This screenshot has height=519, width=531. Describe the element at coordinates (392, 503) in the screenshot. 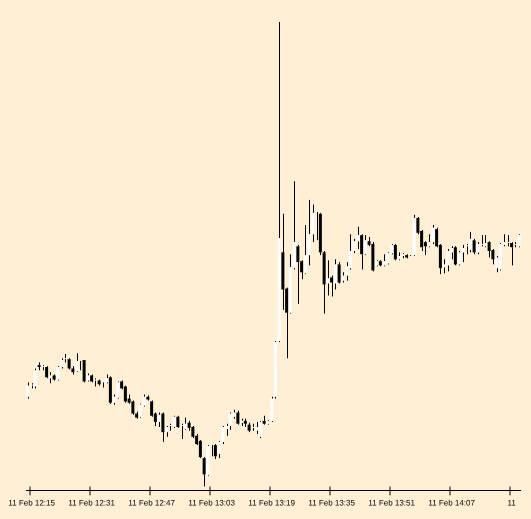

I see `x-tick-label: 11 Feb 13:51` at that location.